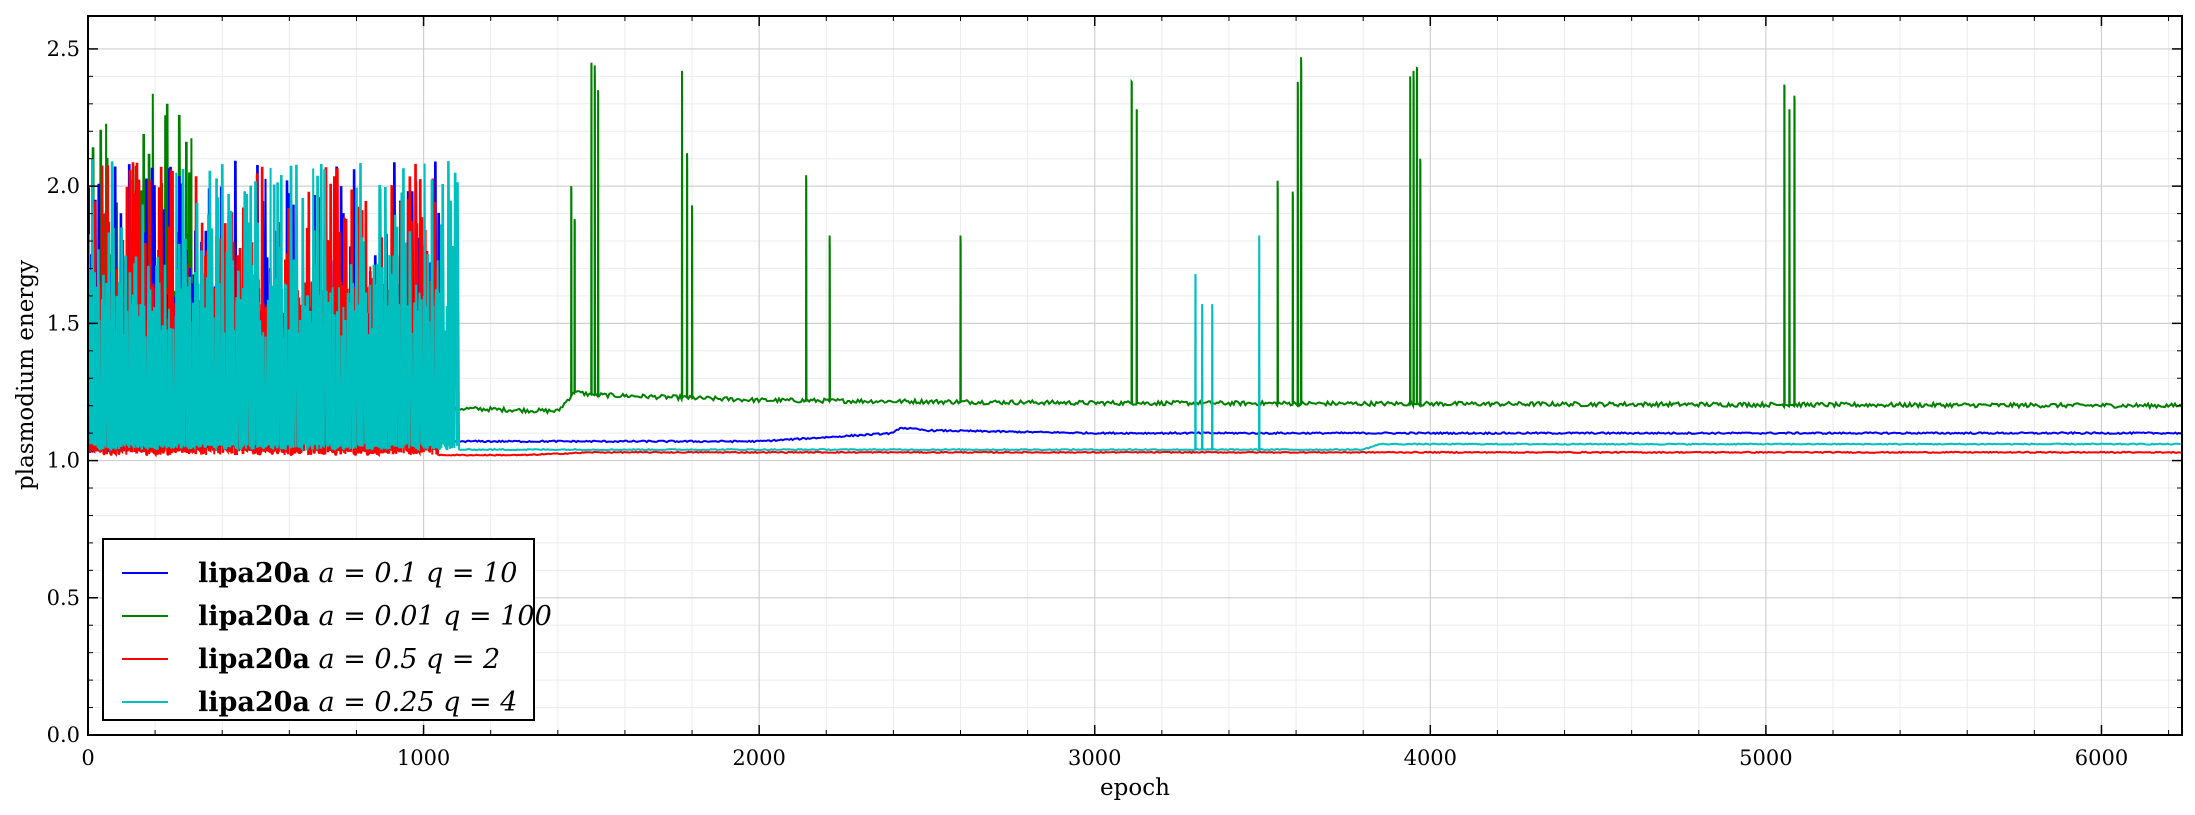  I want to click on y-tick-label: 0.0, so click(63, 735).